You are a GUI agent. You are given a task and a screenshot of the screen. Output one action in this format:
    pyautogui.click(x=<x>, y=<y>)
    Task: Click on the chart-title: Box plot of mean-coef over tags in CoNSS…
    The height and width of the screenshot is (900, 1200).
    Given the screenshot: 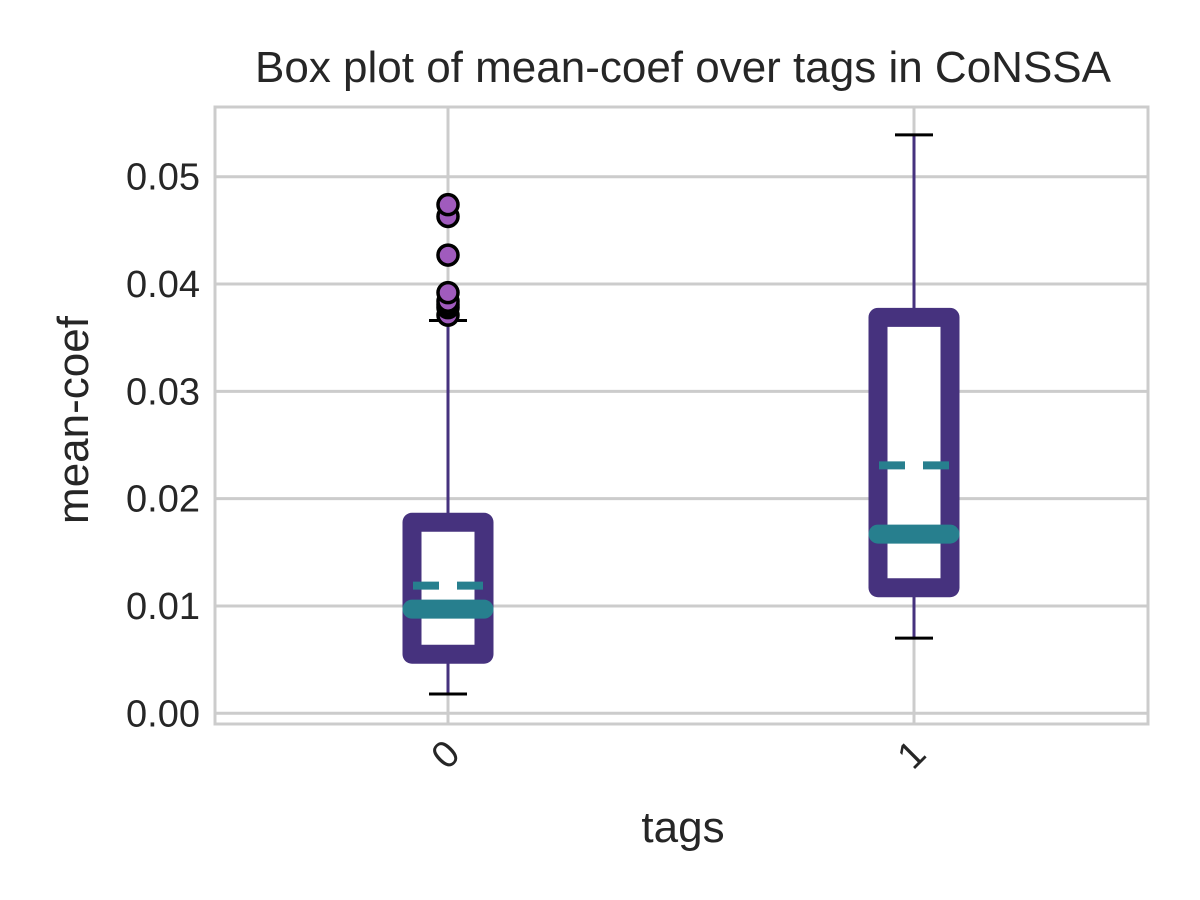 What is the action you would take?
    pyautogui.click(x=683, y=67)
    